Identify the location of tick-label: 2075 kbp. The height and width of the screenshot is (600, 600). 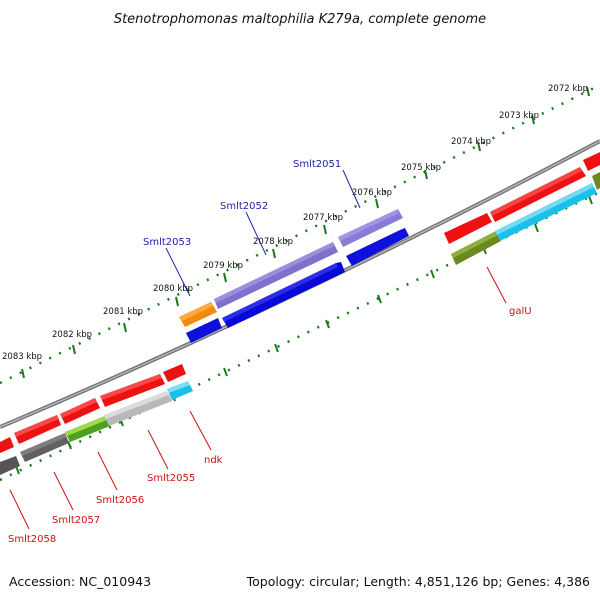
(421, 168).